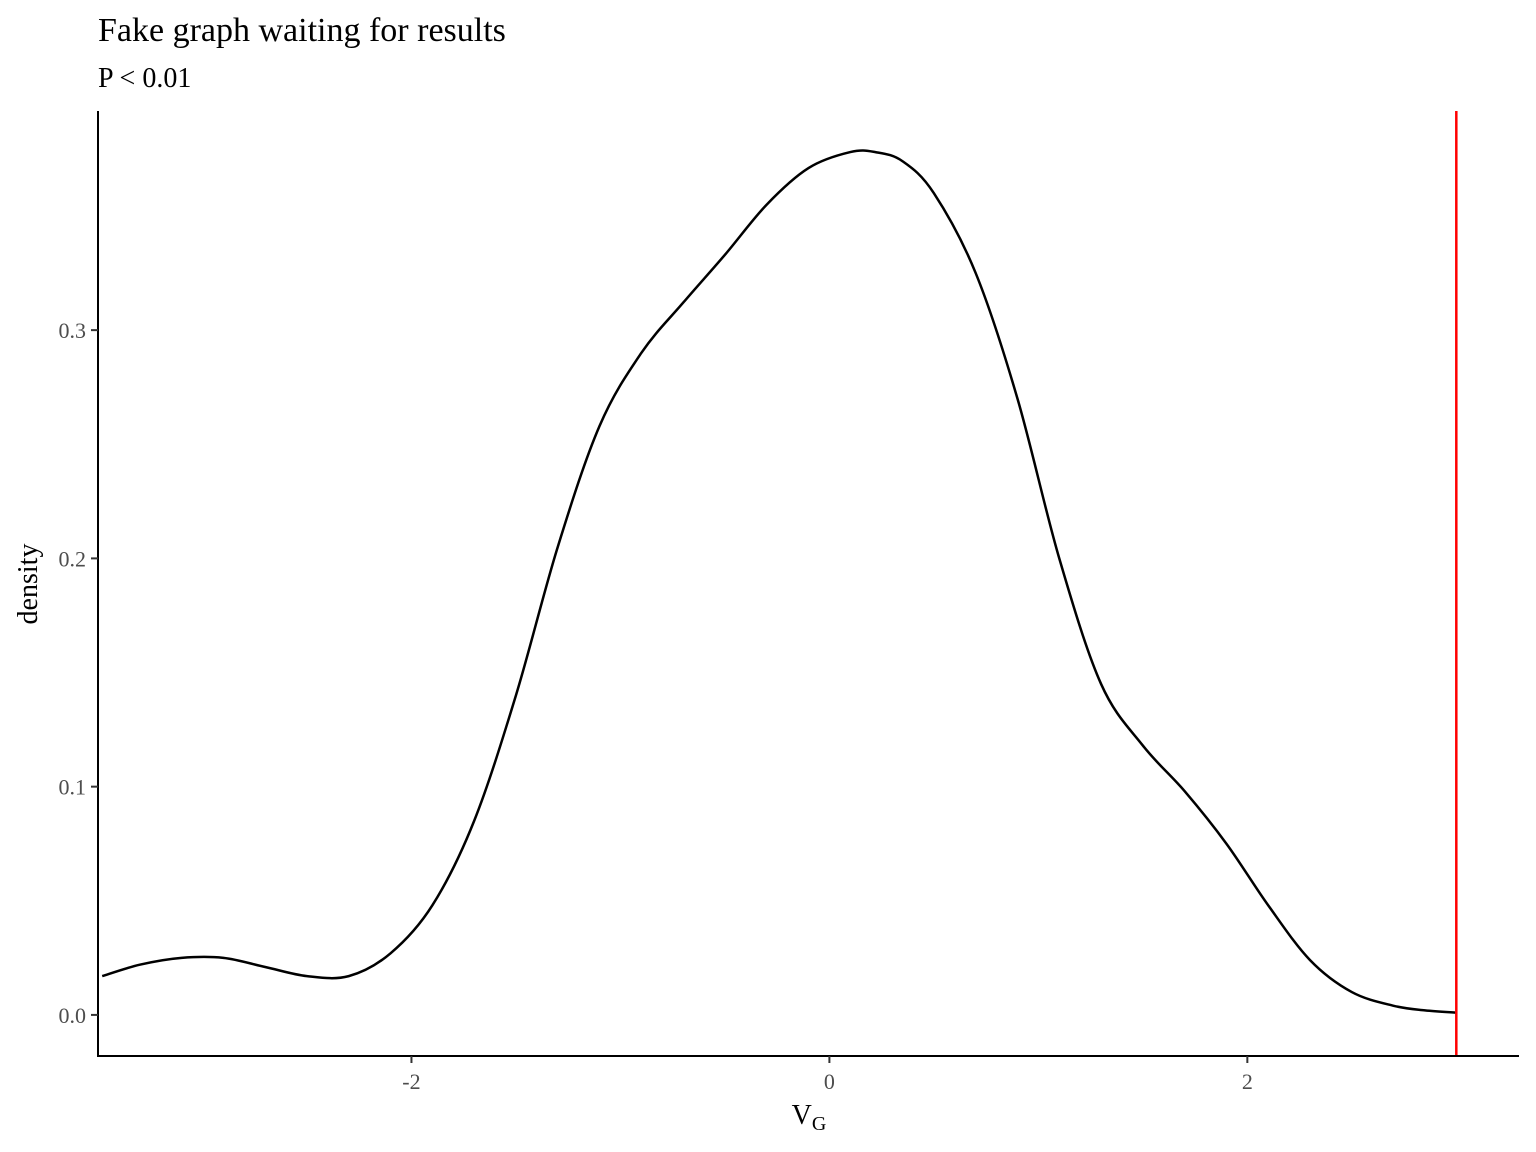 The image size is (1536, 1152). I want to click on y-axis-title: density, so click(28, 584).